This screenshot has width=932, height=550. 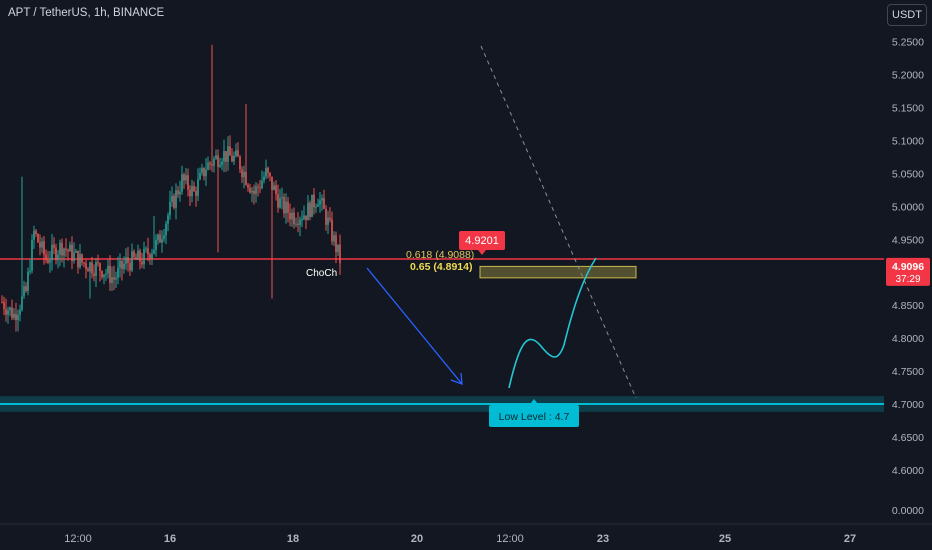 What do you see at coordinates (558, 222) in the screenshot?
I see `dashed-trendline` at bounding box center [558, 222].